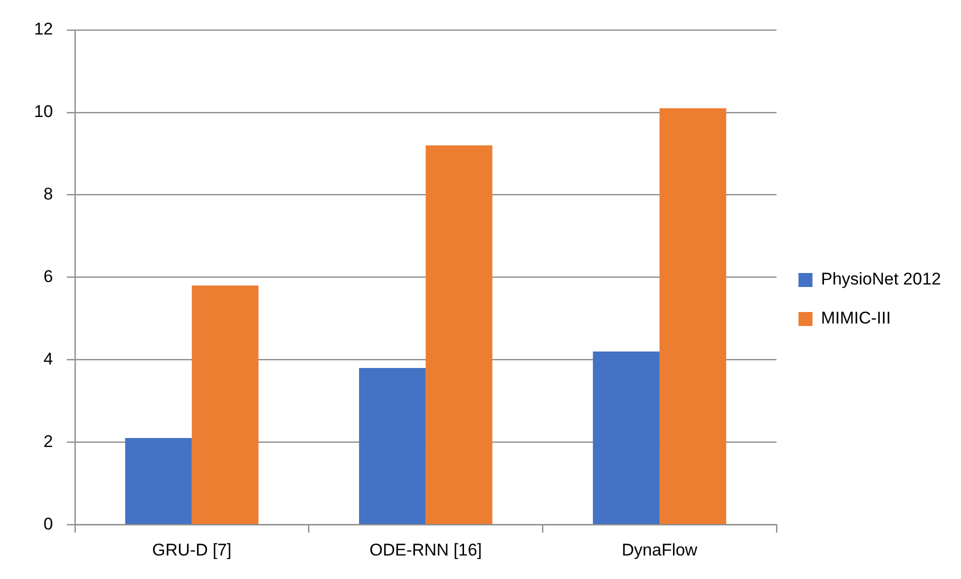  Describe the element at coordinates (48, 524) in the screenshot. I see `y-tick-label: 0` at that location.